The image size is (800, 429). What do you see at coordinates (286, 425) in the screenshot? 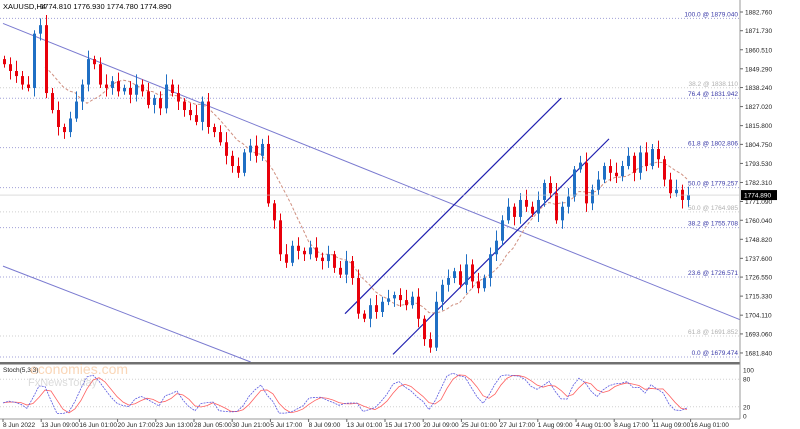
I see `x-tick-label: 5 Jul 17:00` at bounding box center [286, 425].